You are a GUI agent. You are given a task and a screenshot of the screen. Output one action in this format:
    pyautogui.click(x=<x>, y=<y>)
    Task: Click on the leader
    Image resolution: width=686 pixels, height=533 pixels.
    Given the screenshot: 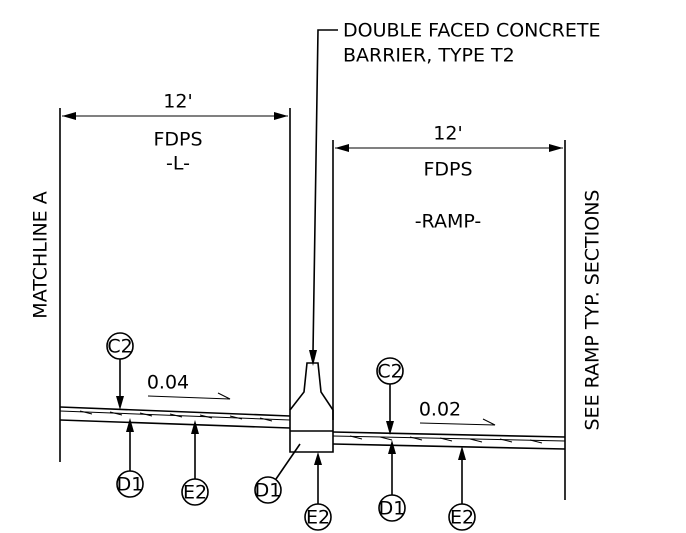 What is the action you would take?
    pyautogui.click(x=325, y=191)
    